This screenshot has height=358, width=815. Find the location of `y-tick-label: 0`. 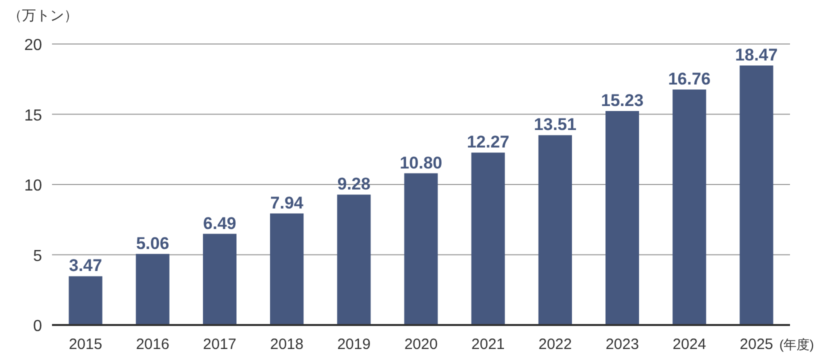

y-tick-label: 0 is located at coordinates (37, 326).